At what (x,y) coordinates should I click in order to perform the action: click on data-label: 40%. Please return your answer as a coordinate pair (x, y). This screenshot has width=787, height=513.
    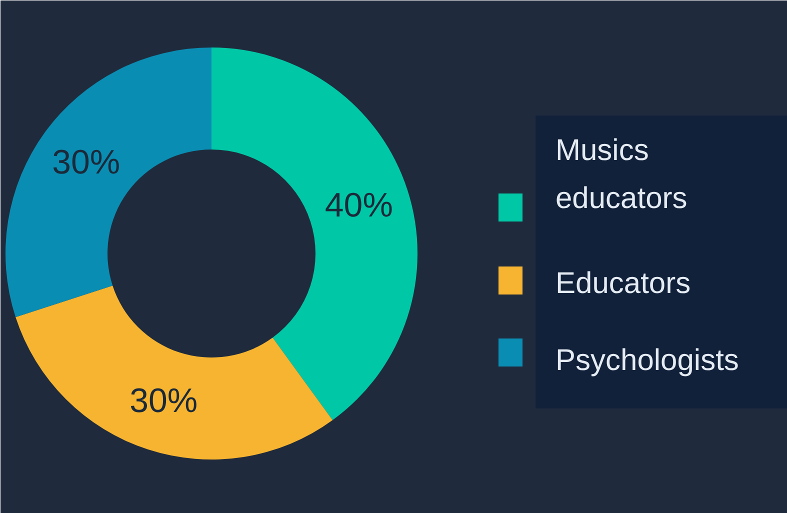
    Looking at the image, I should click on (358, 205).